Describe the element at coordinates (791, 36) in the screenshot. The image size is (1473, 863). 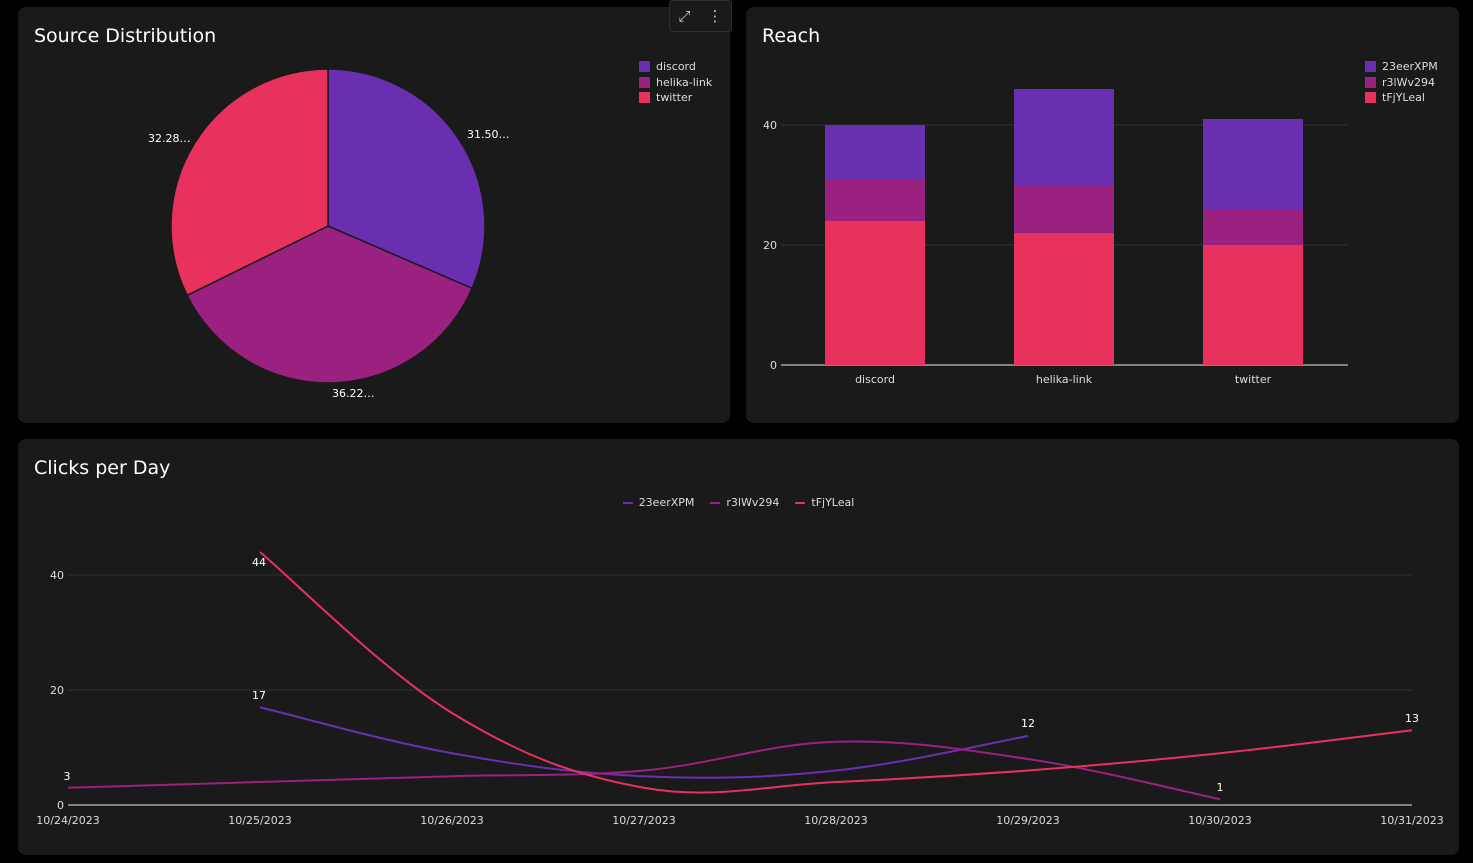
I see `panel-title: Reach` at that location.